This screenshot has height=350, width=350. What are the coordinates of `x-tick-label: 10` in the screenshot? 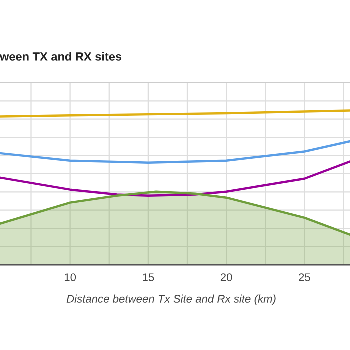 It's located at (70, 278).